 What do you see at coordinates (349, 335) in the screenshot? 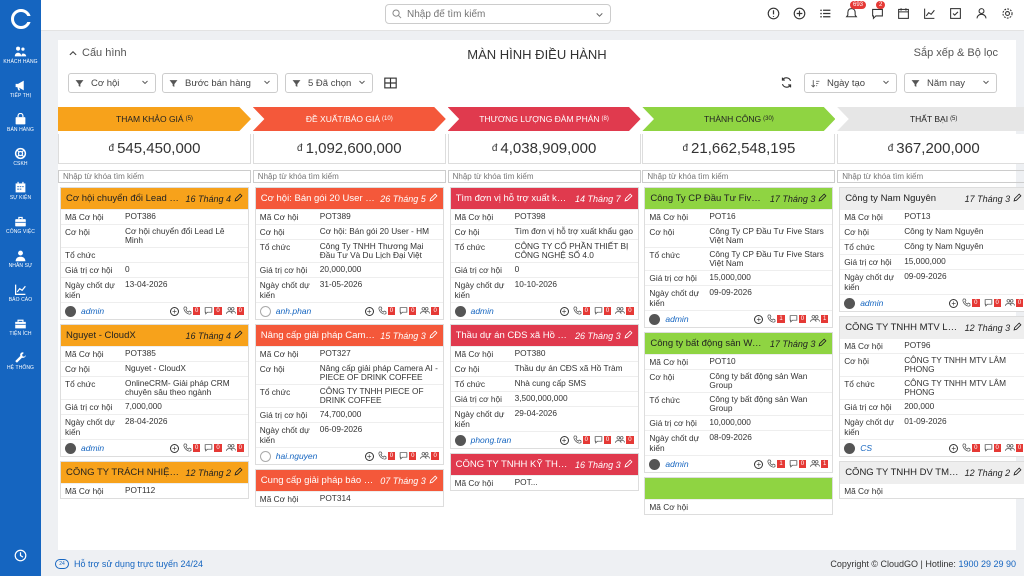
I see `card-header: Nâng cấp giải pháp Camera ...15 Tháng 3` at bounding box center [349, 335].